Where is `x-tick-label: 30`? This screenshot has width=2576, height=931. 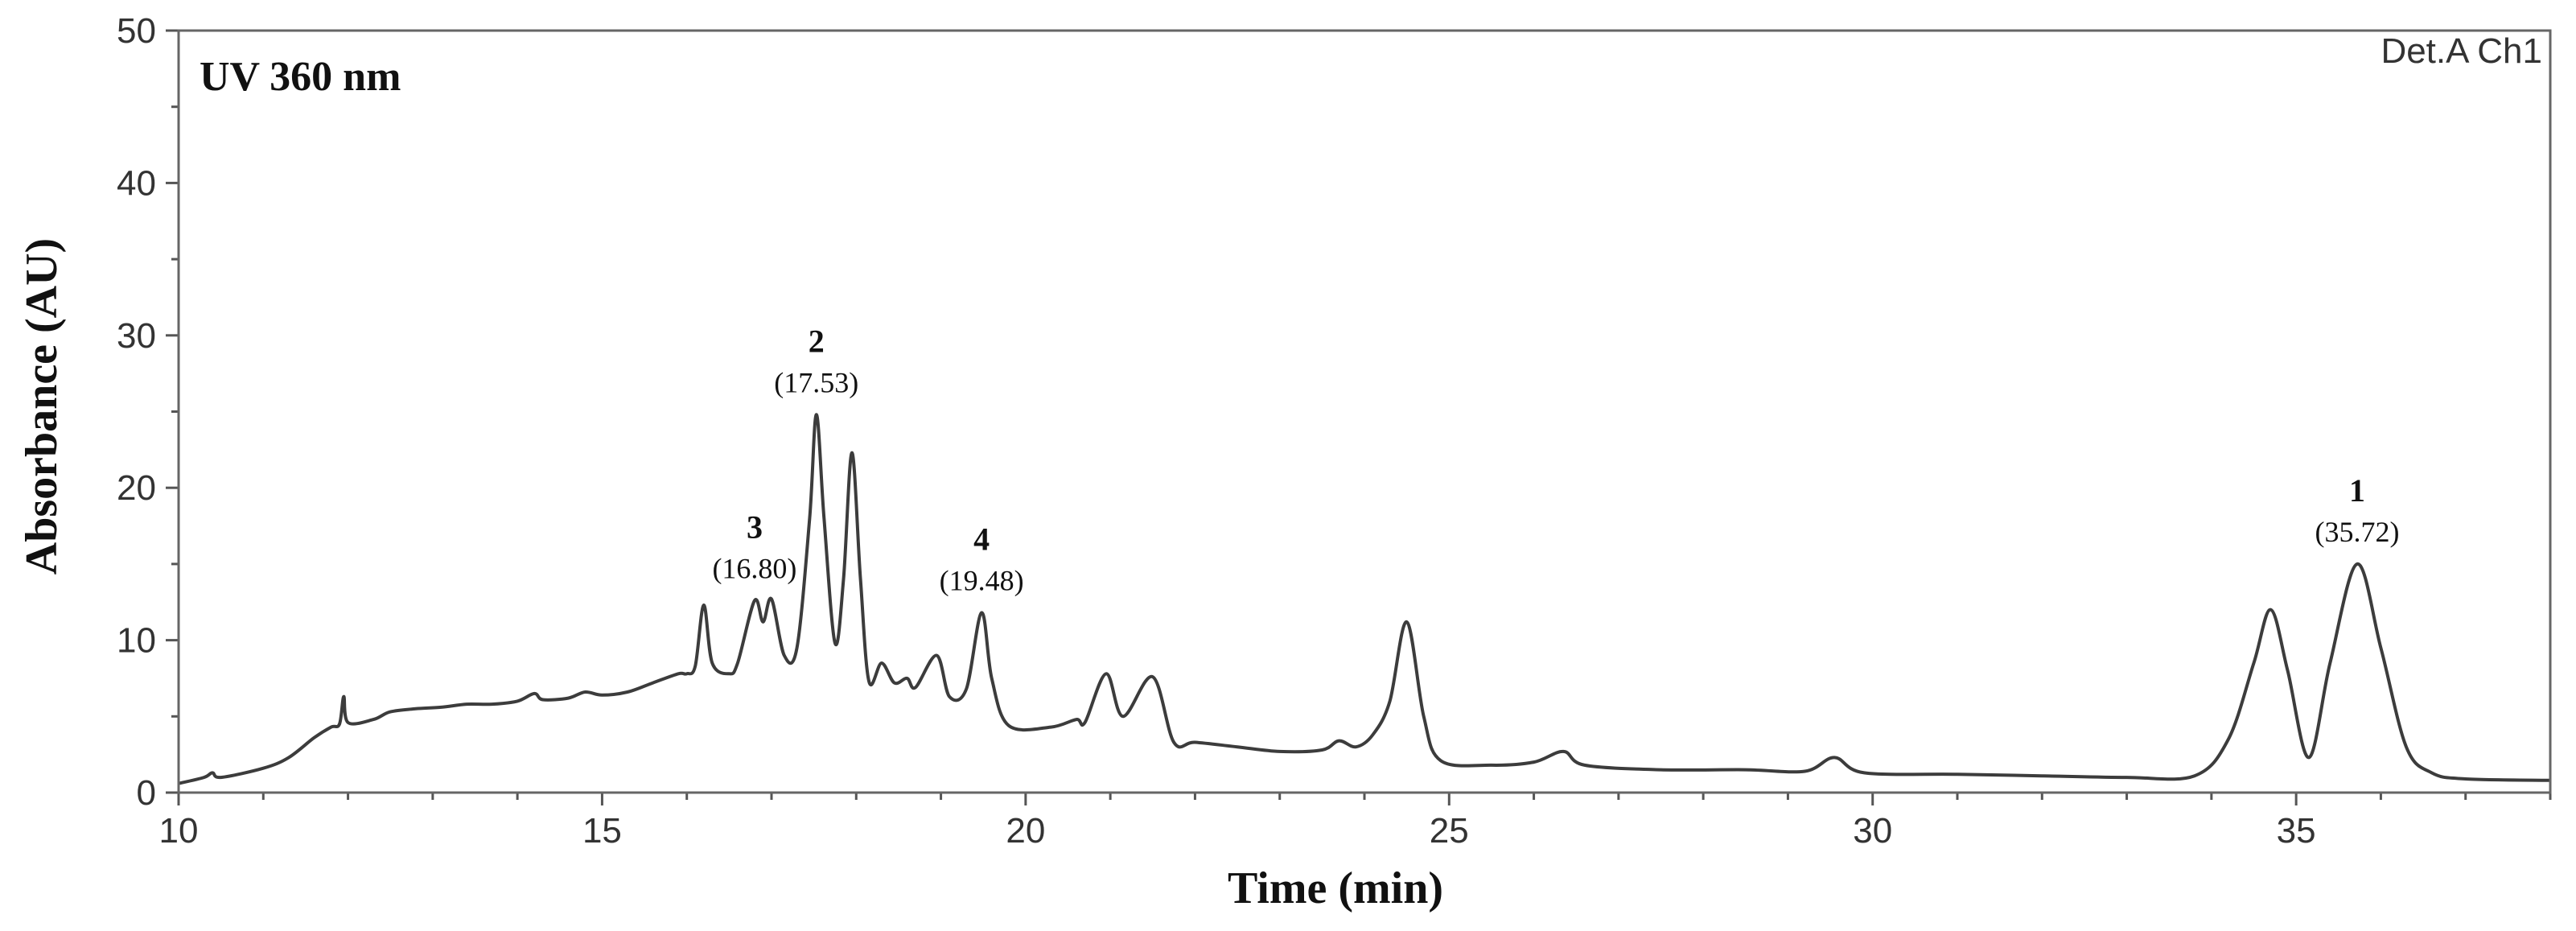
x-tick-label: 30 is located at coordinates (1872, 831).